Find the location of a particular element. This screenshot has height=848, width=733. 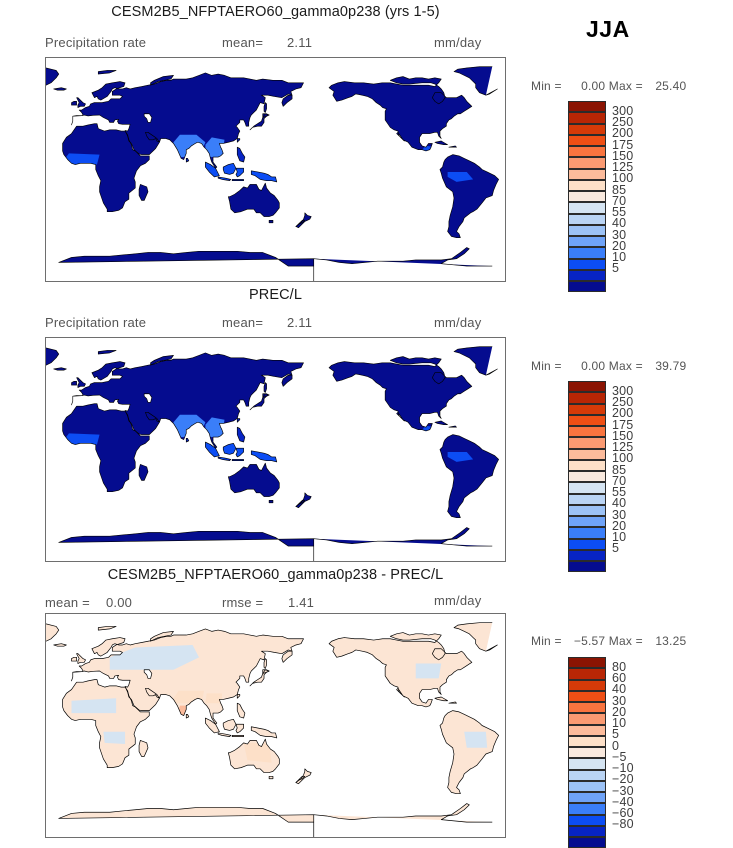

colorbar-tick-label: 5 is located at coordinates (616, 548).